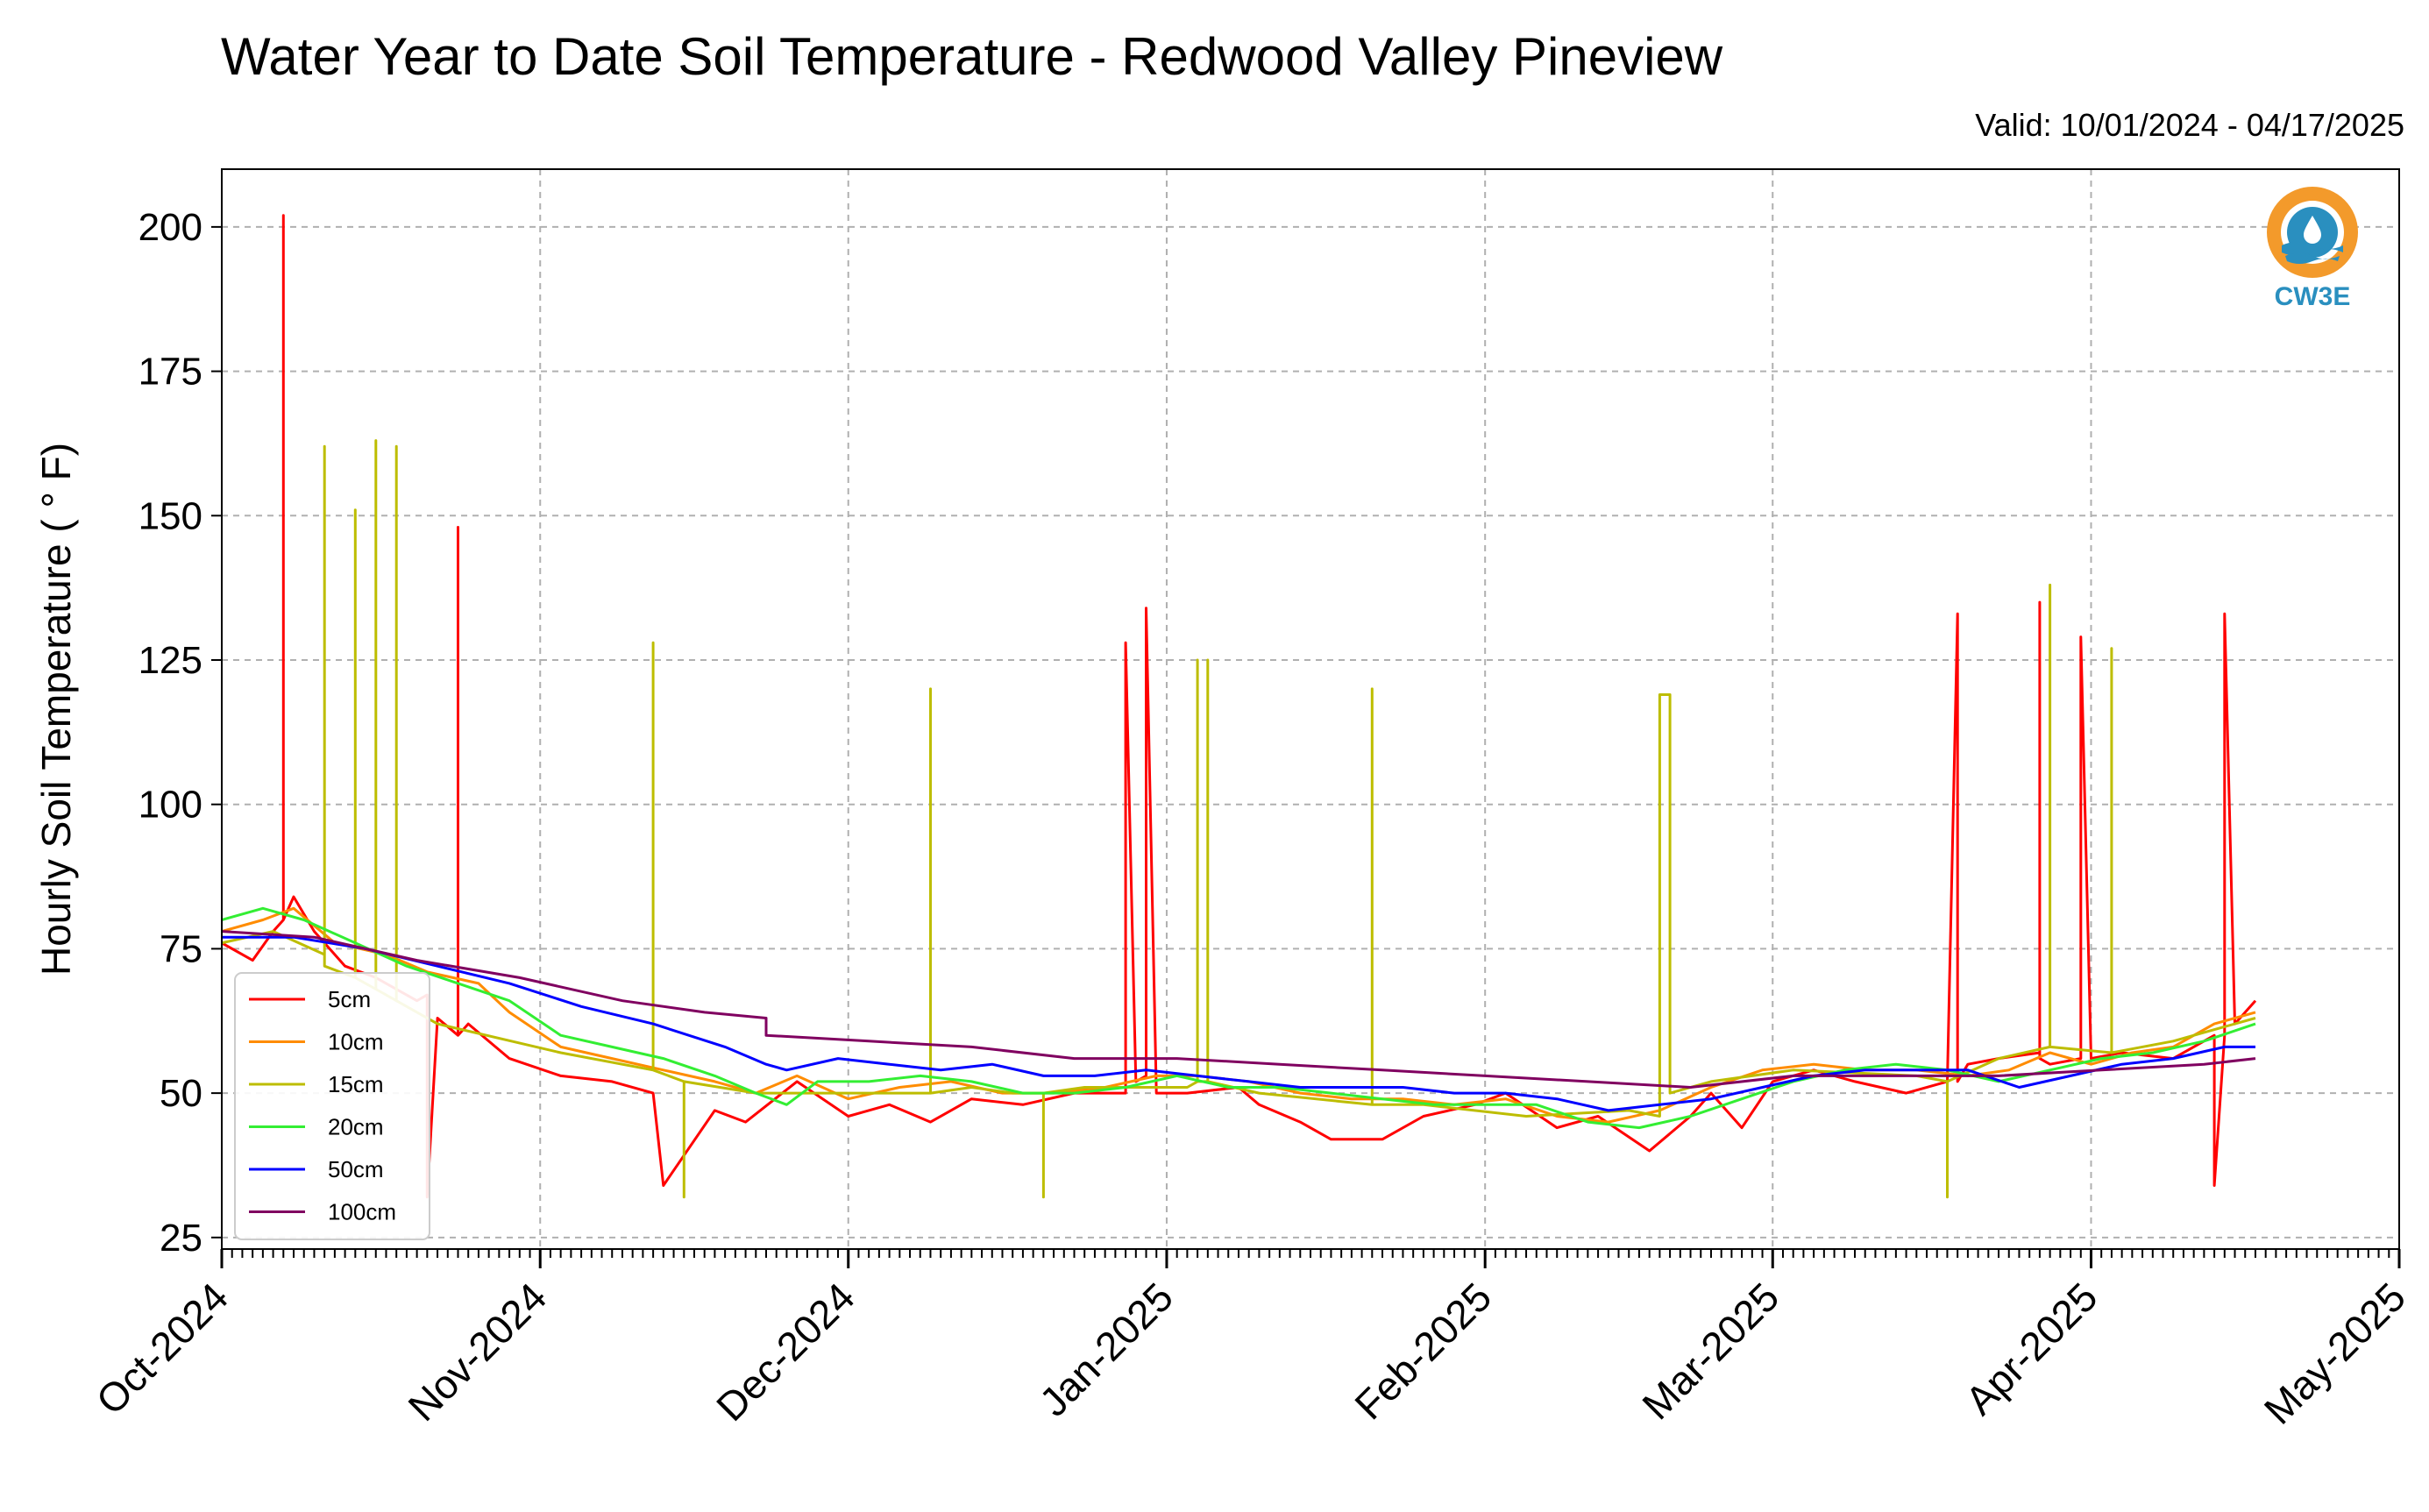 Image resolution: width=2429 pixels, height=1512 pixels. Describe the element at coordinates (163, 1348) in the screenshot. I see `x-tick-label: Oct-2024` at that location.